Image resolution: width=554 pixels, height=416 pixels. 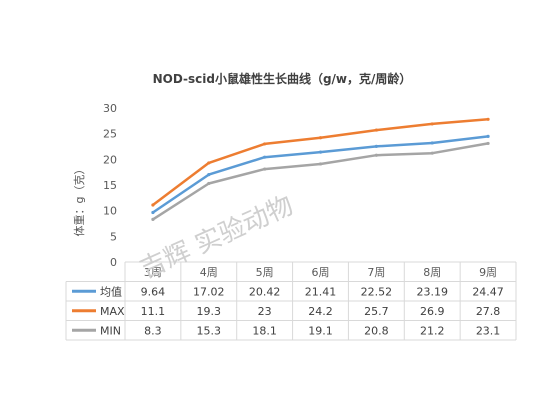 I want to click on x-tick-label: 4周, so click(x=209, y=272).